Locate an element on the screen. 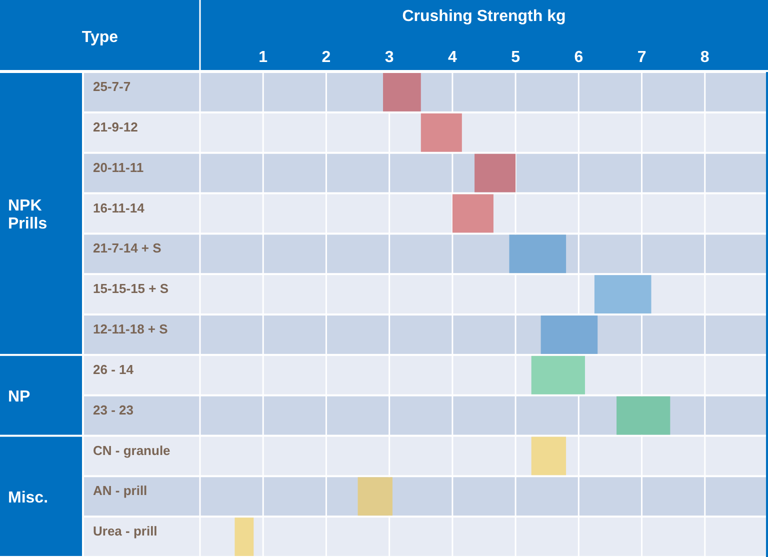 This screenshot has height=557, width=768. x-tick-label: 8 is located at coordinates (705, 57).